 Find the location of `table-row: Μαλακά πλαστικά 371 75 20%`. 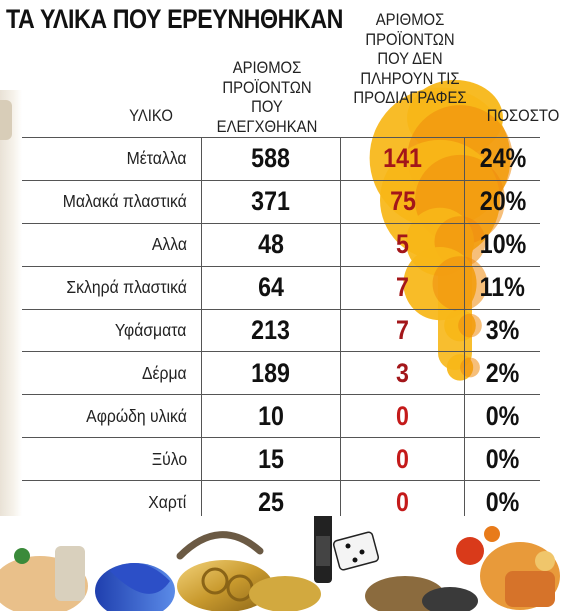

table-row: Μαλακά πλαστικά 371 75 20% is located at coordinates (281, 201).